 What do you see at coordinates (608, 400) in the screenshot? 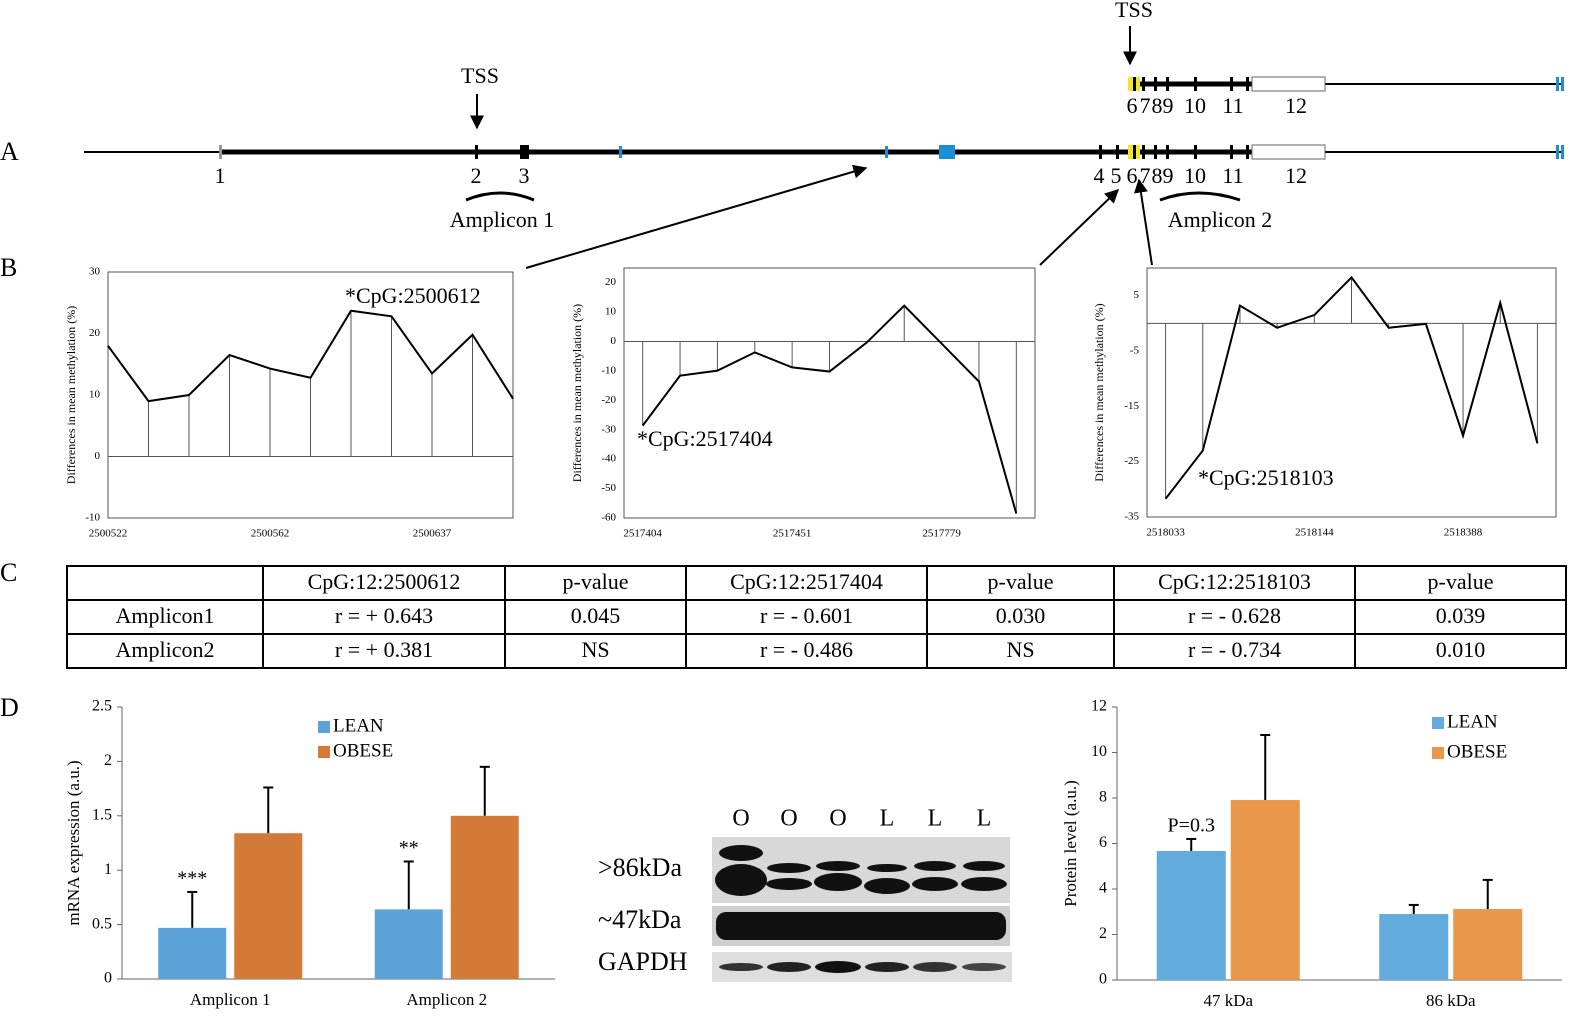
I see `y-tick-label: -20` at bounding box center [608, 400].